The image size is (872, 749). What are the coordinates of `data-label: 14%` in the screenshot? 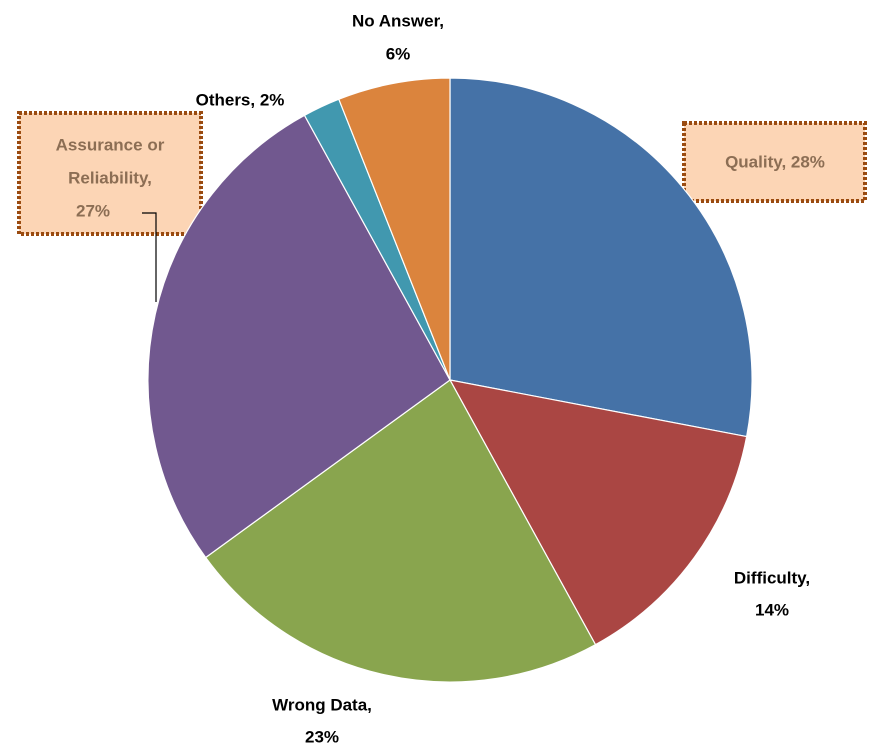 It's located at (772, 609).